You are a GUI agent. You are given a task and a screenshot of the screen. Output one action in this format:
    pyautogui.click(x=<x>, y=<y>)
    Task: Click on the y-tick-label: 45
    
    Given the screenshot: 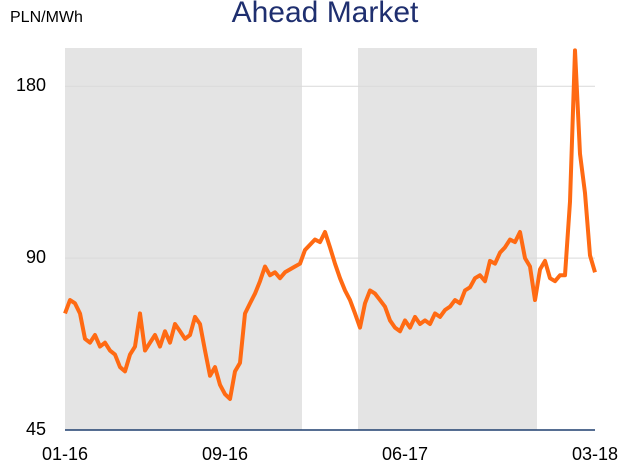 What is the action you would take?
    pyautogui.click(x=36, y=429)
    